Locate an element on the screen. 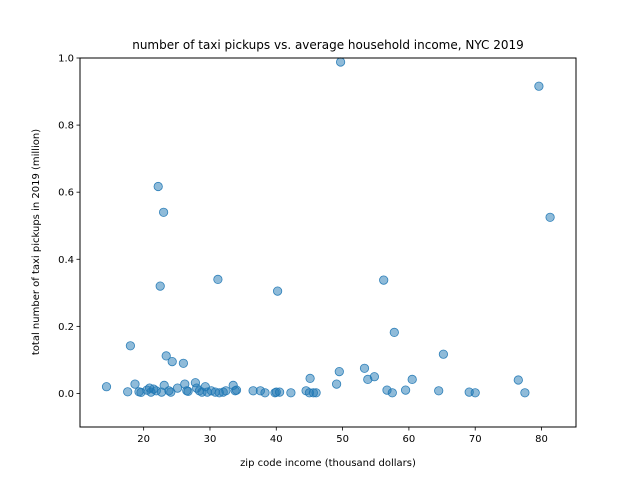 The image size is (640, 480). y-tick-label-4: 0.8 is located at coordinates (66, 126).